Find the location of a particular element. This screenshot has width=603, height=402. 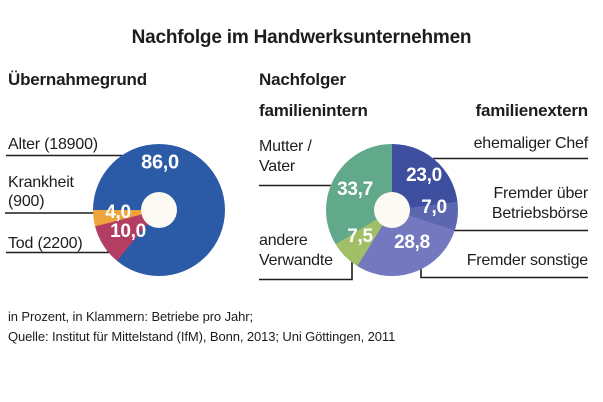

slice-value-alter: 86,0 is located at coordinates (160, 162).